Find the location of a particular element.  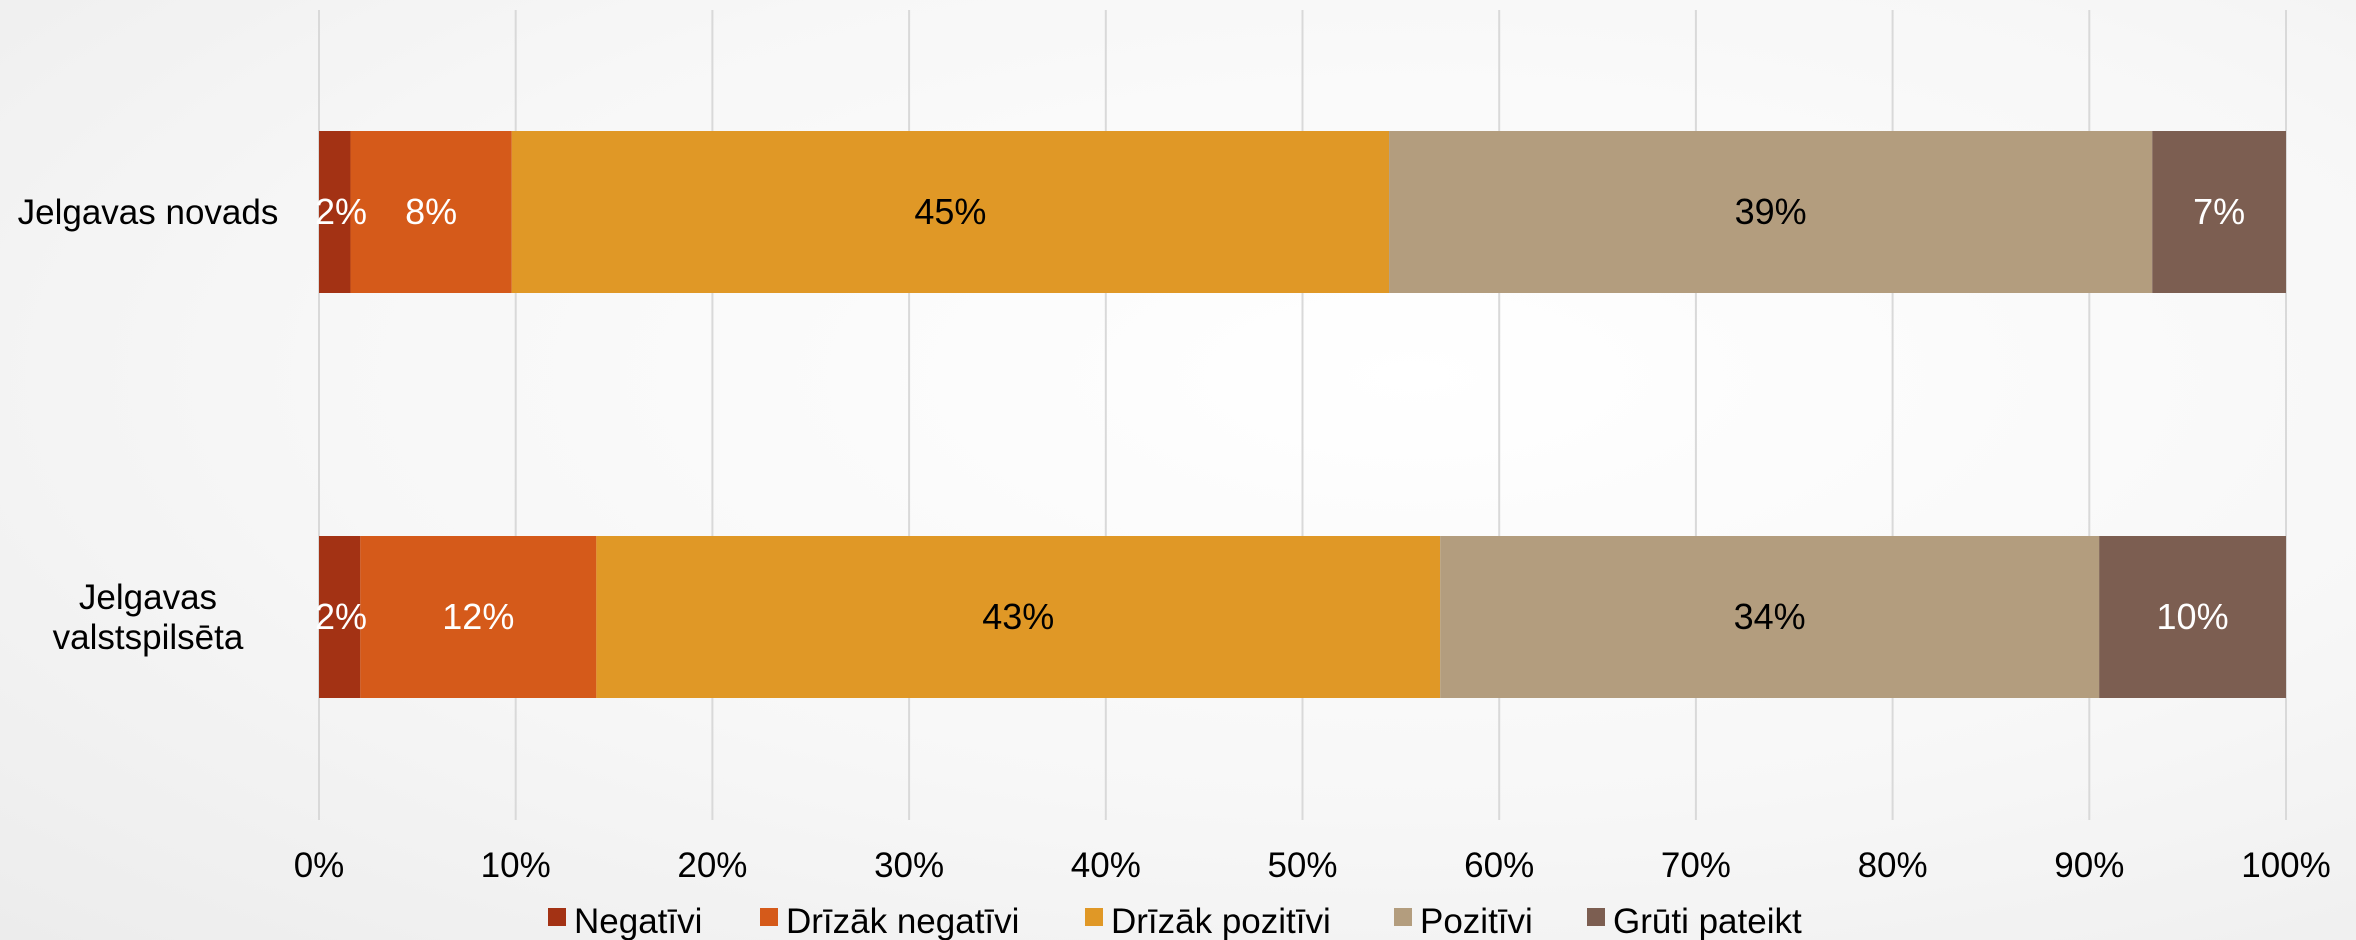

x-tick-label: 60% is located at coordinates (1499, 865).